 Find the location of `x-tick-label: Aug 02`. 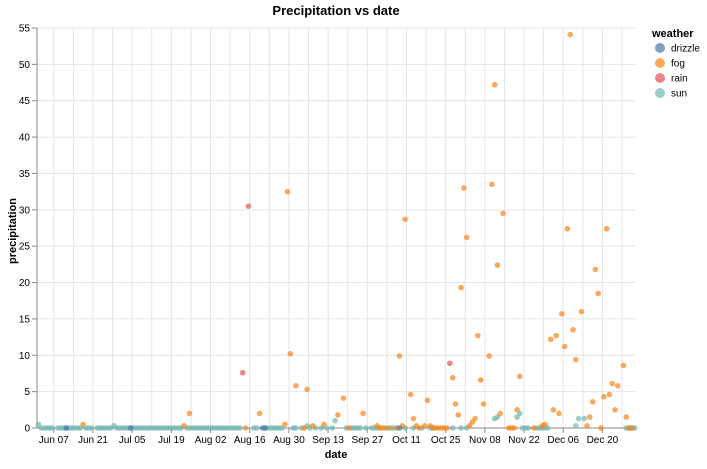

x-tick-label: Aug 02 is located at coordinates (211, 440).